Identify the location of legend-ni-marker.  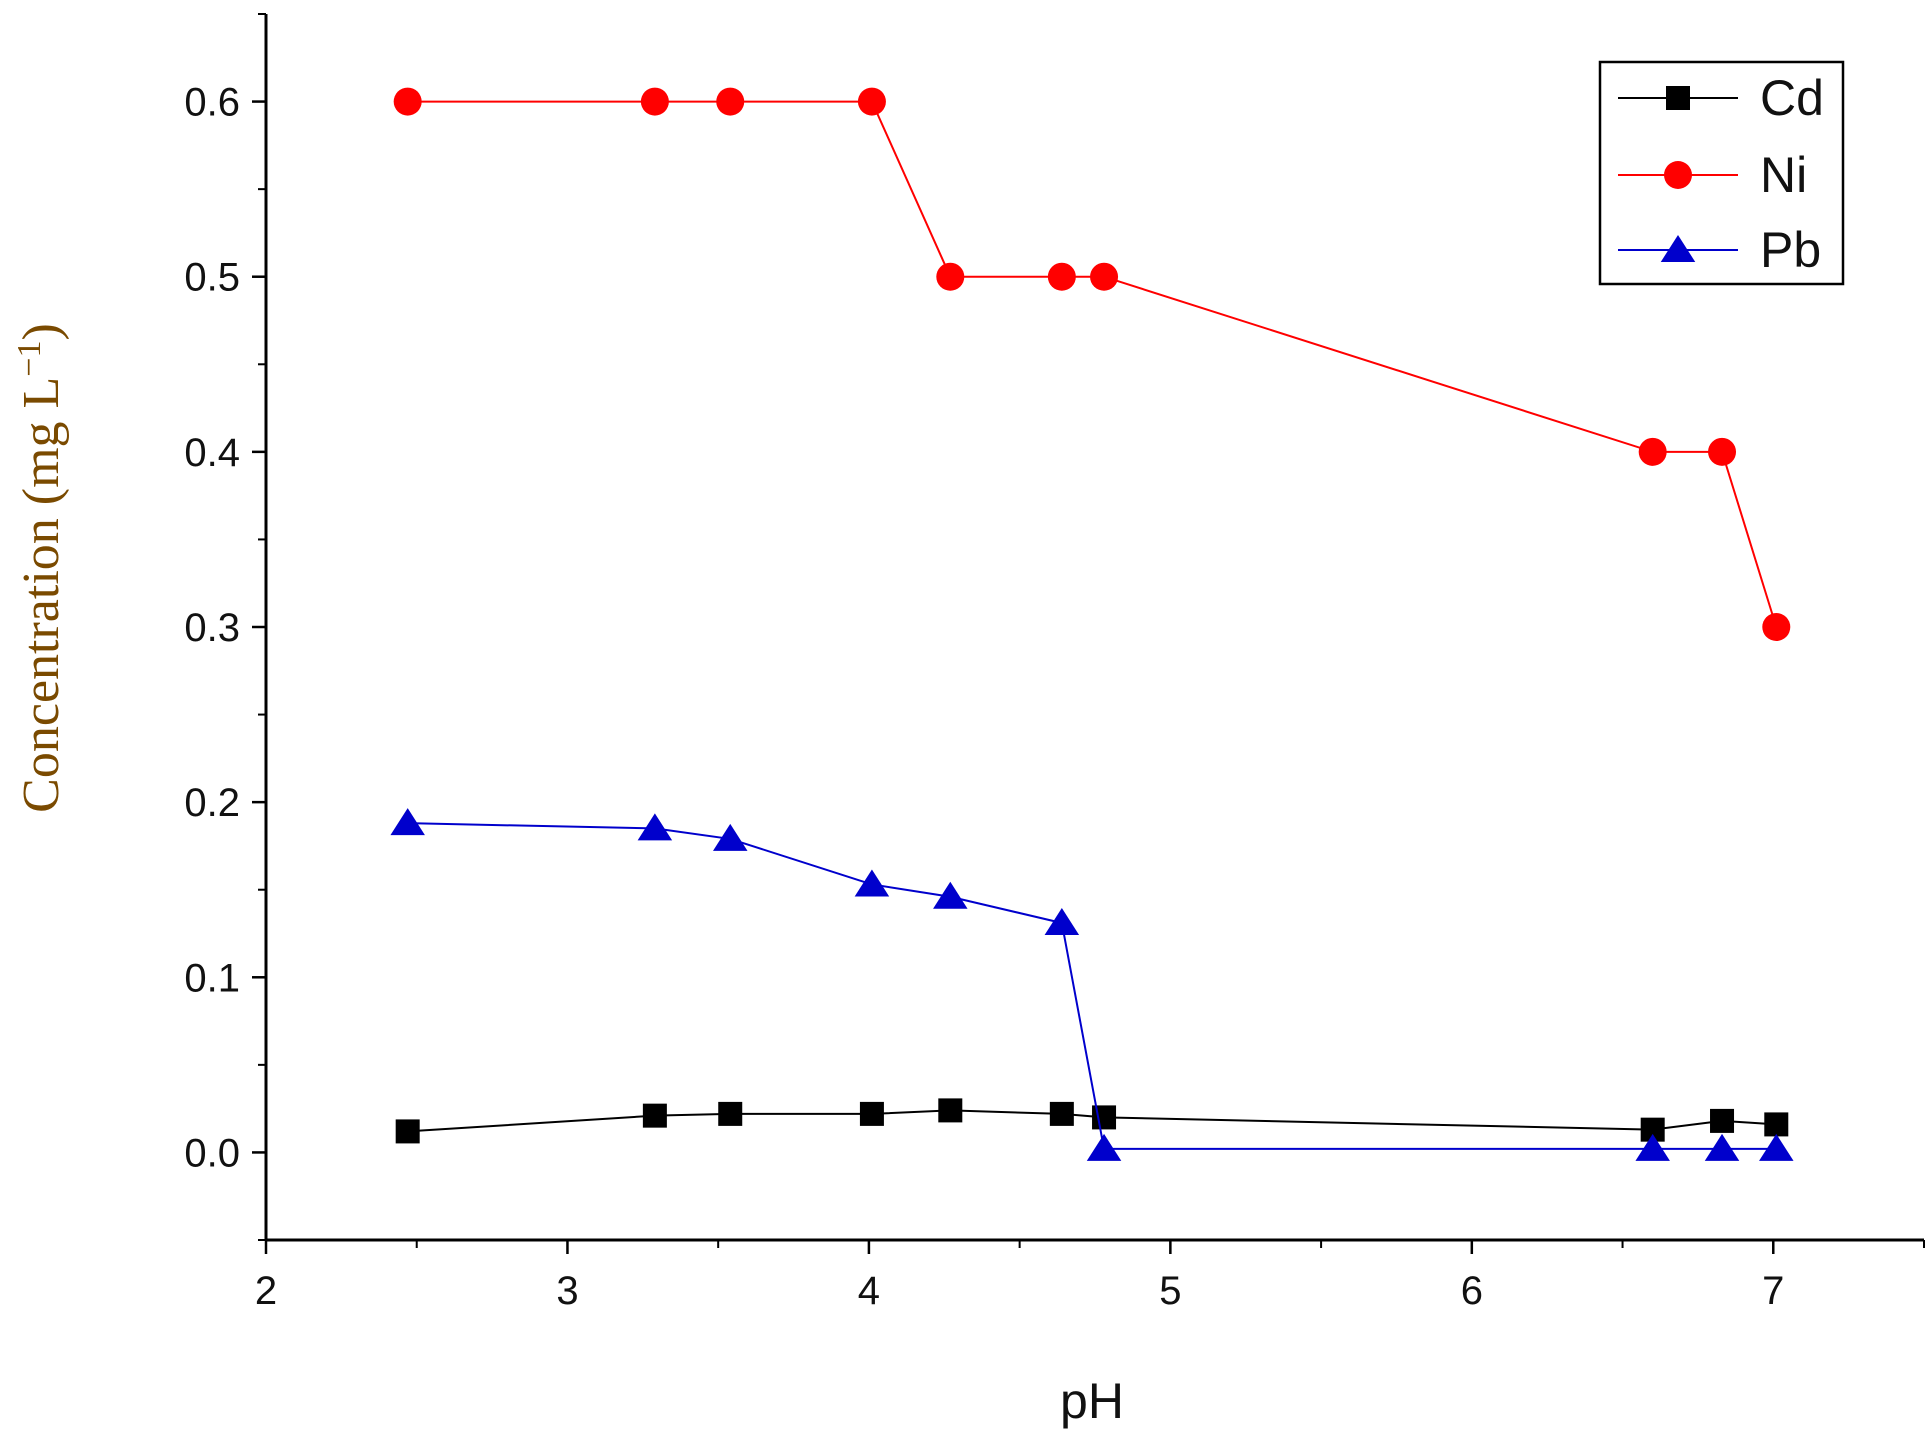
(1678, 175).